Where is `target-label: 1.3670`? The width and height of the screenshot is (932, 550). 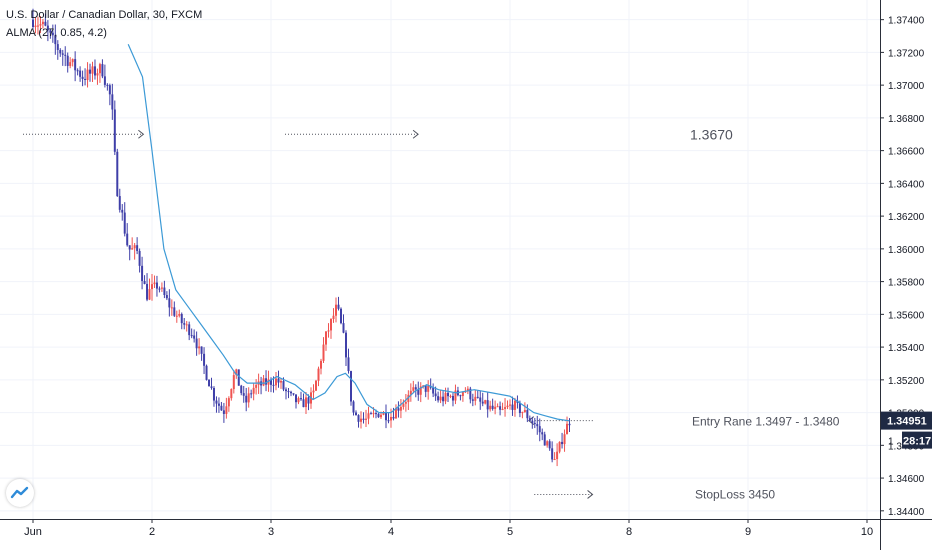
target-label: 1.3670 is located at coordinates (711, 134).